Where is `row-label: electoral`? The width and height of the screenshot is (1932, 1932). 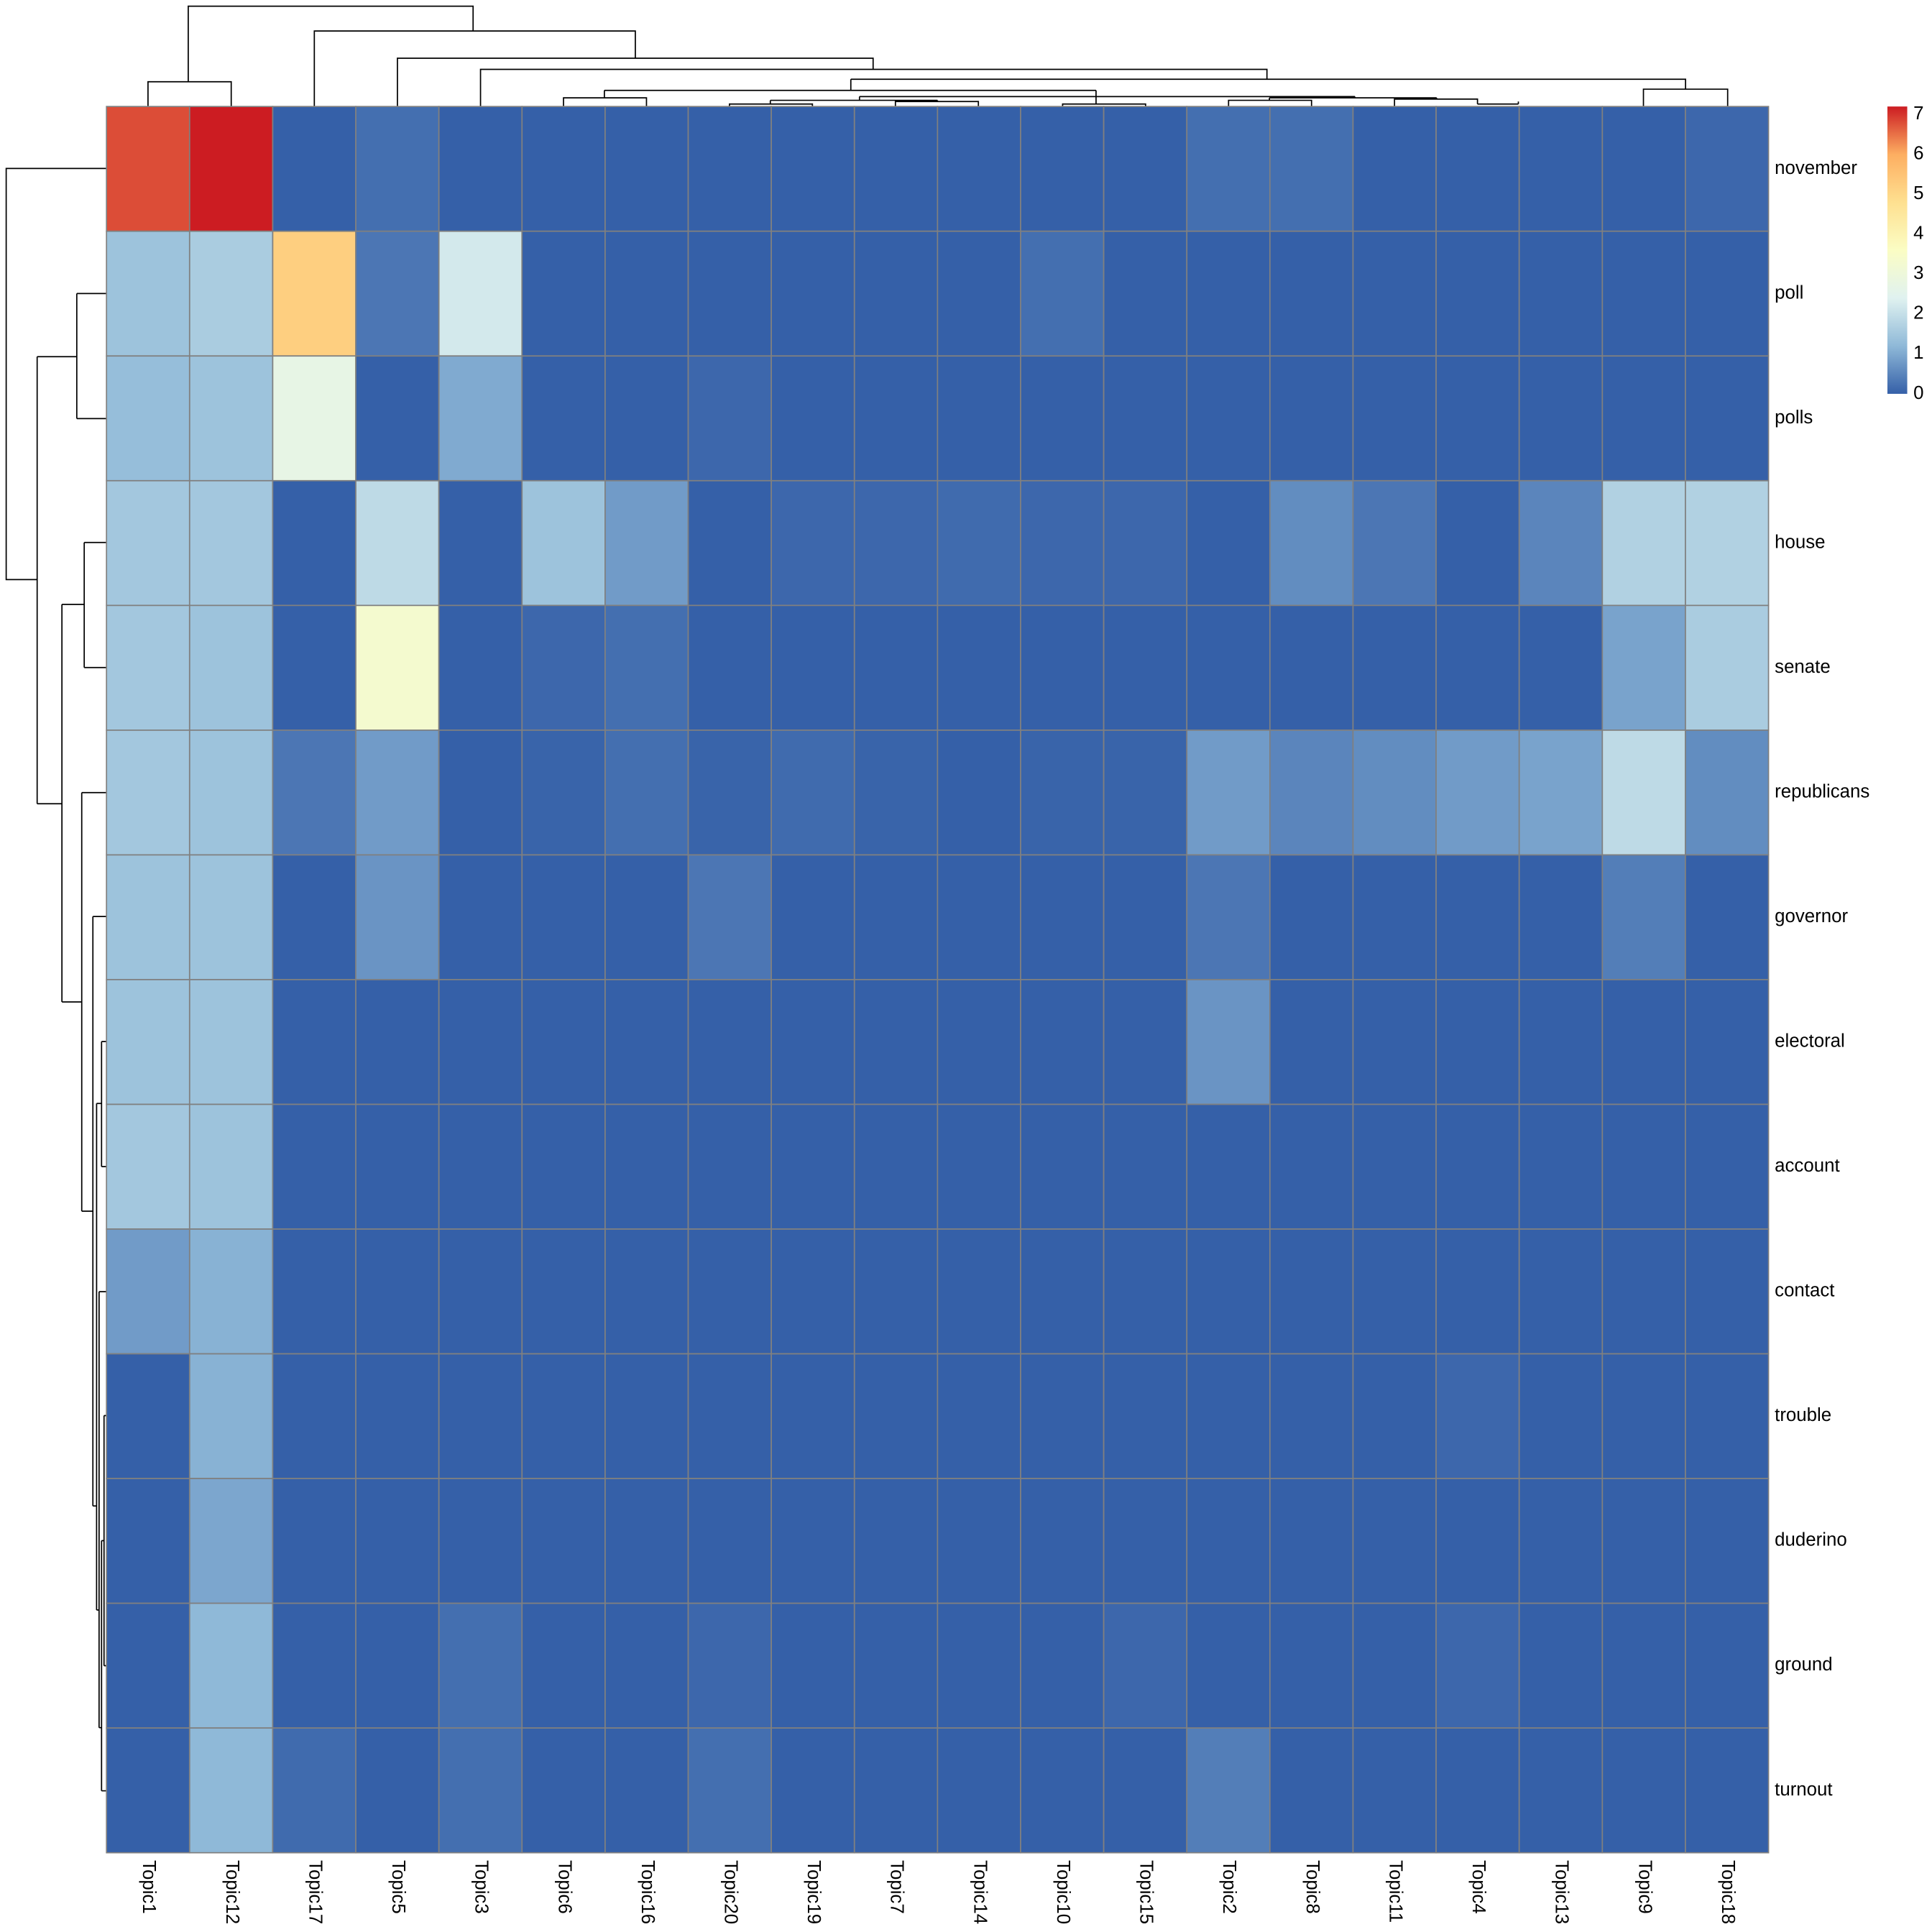 row-label: electoral is located at coordinates (1810, 1041).